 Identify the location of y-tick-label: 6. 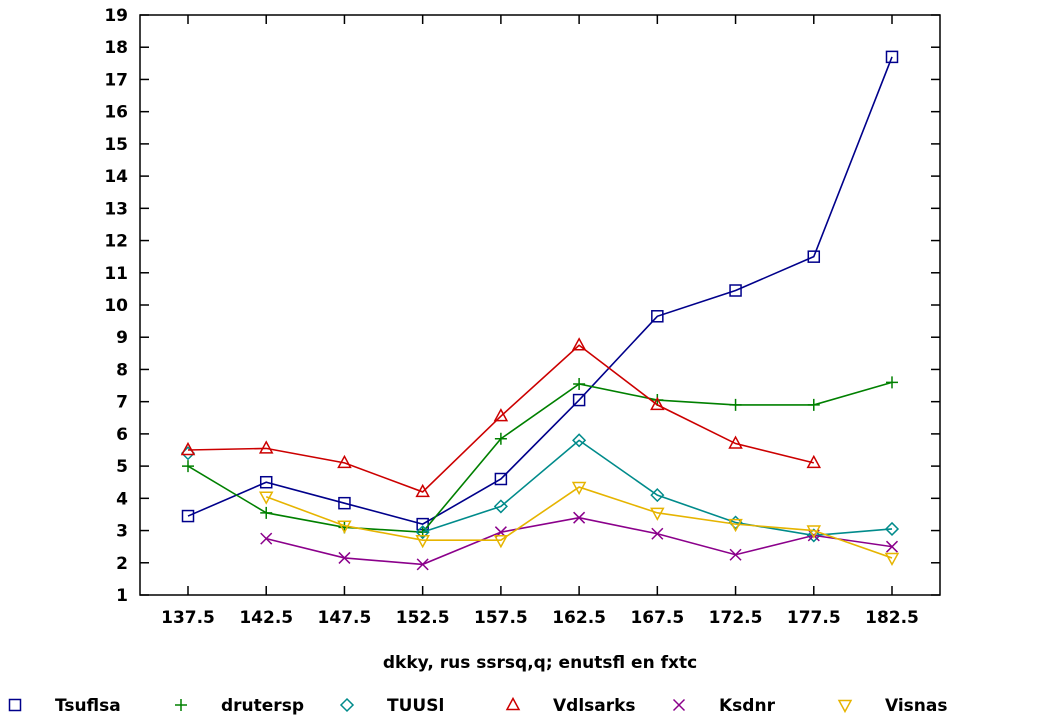
(122, 435).